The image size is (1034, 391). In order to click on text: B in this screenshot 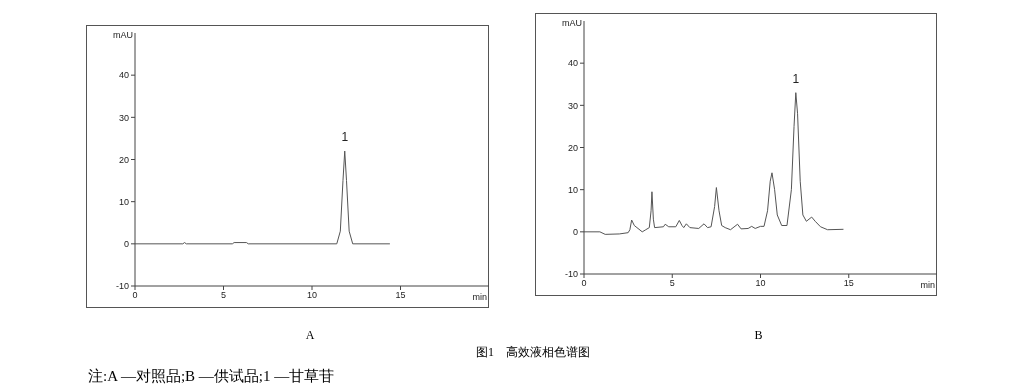, I will do `click(758, 335)`.